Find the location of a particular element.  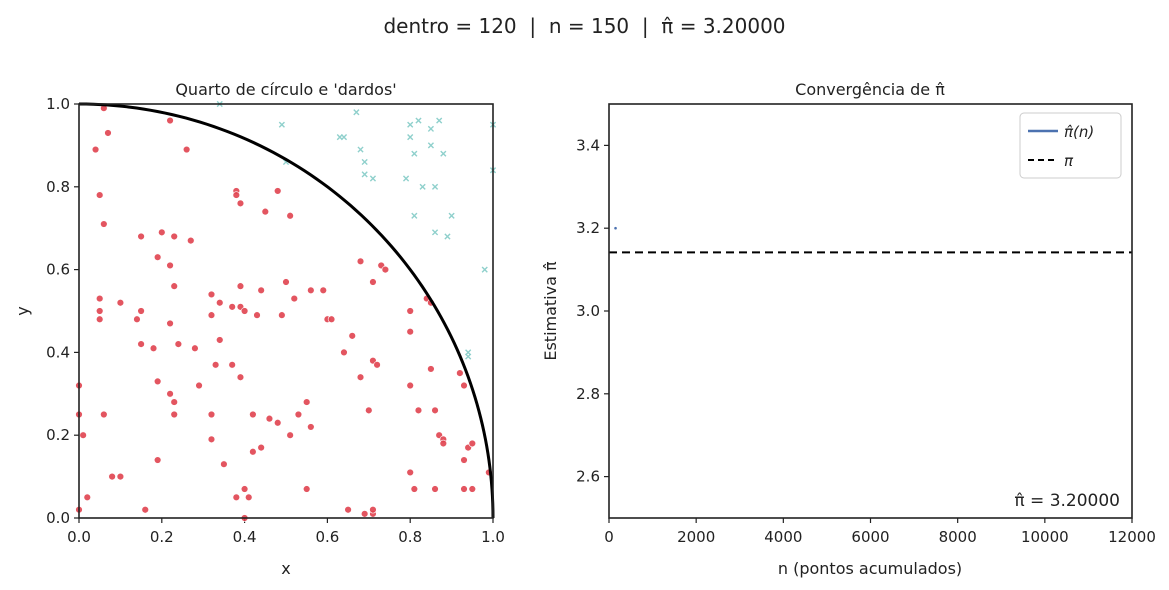

convergence-x-tick-label: 2000 is located at coordinates (696, 537).